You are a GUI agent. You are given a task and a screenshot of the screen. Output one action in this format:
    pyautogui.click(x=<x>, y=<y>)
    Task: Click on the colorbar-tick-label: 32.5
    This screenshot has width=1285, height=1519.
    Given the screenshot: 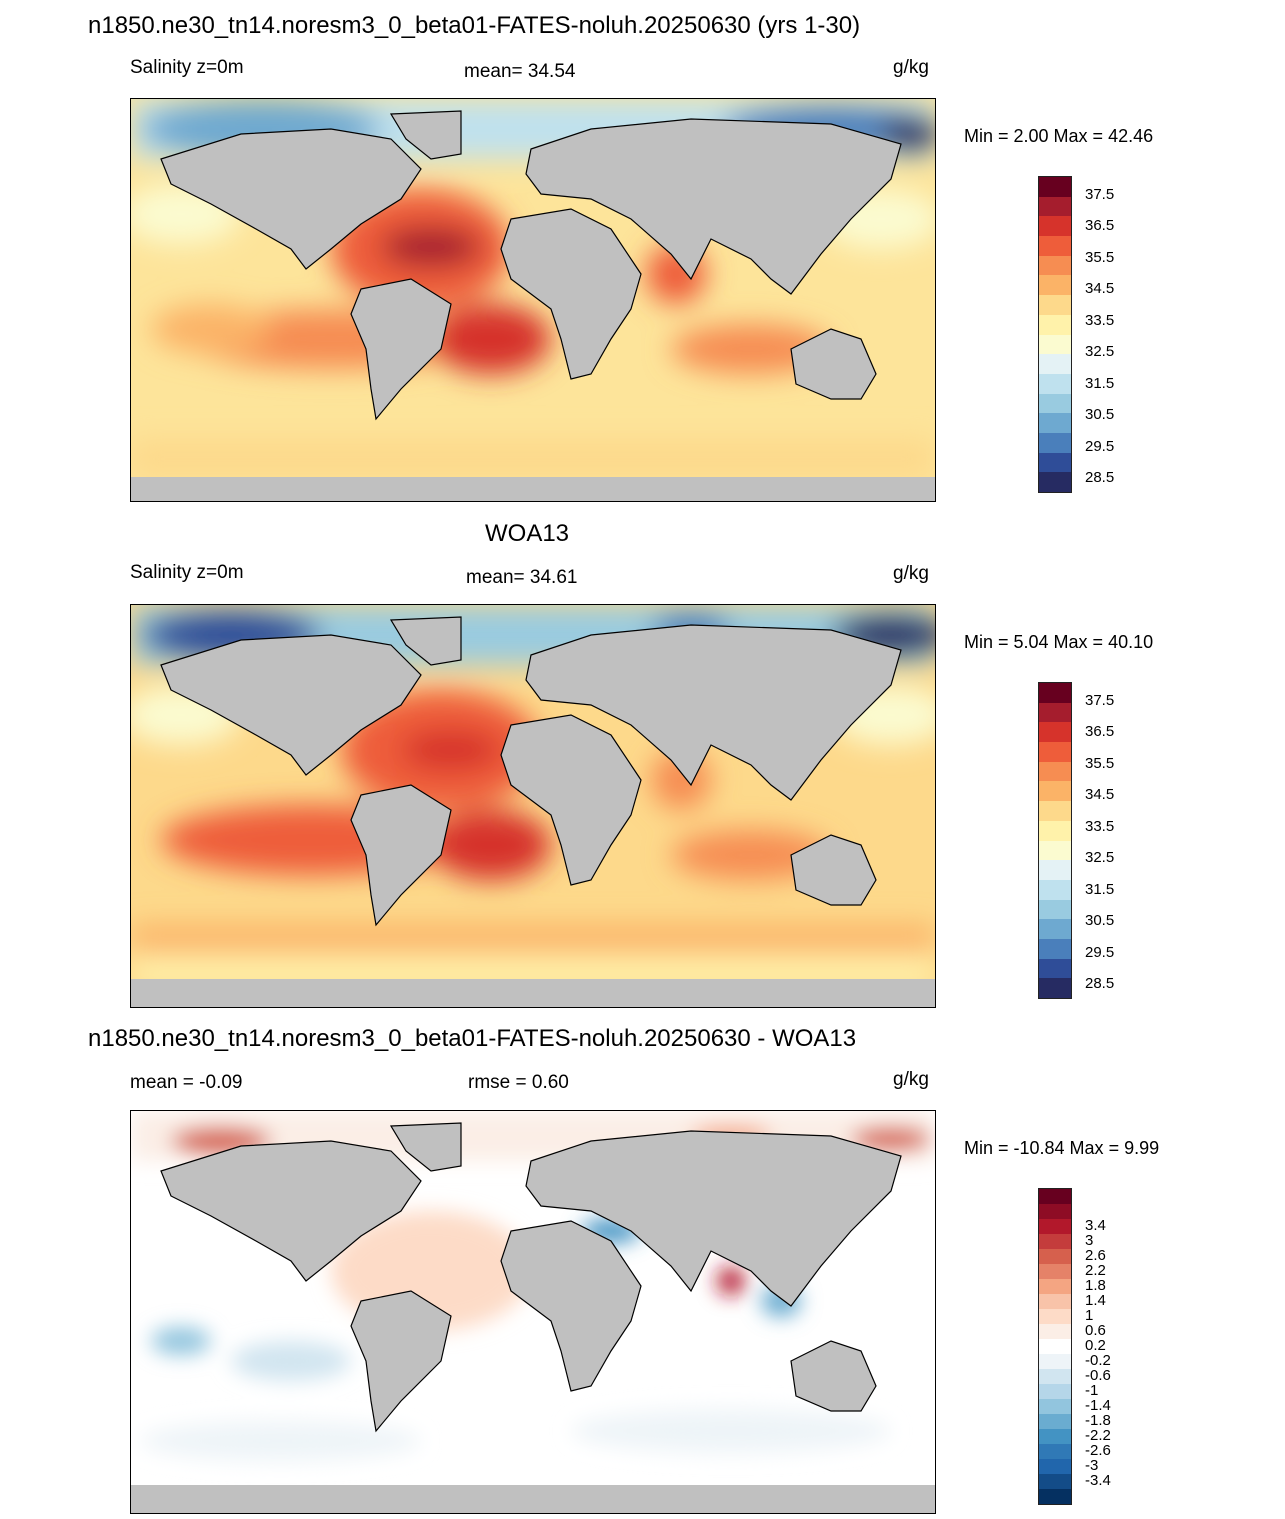 What is the action you would take?
    pyautogui.click(x=1100, y=352)
    